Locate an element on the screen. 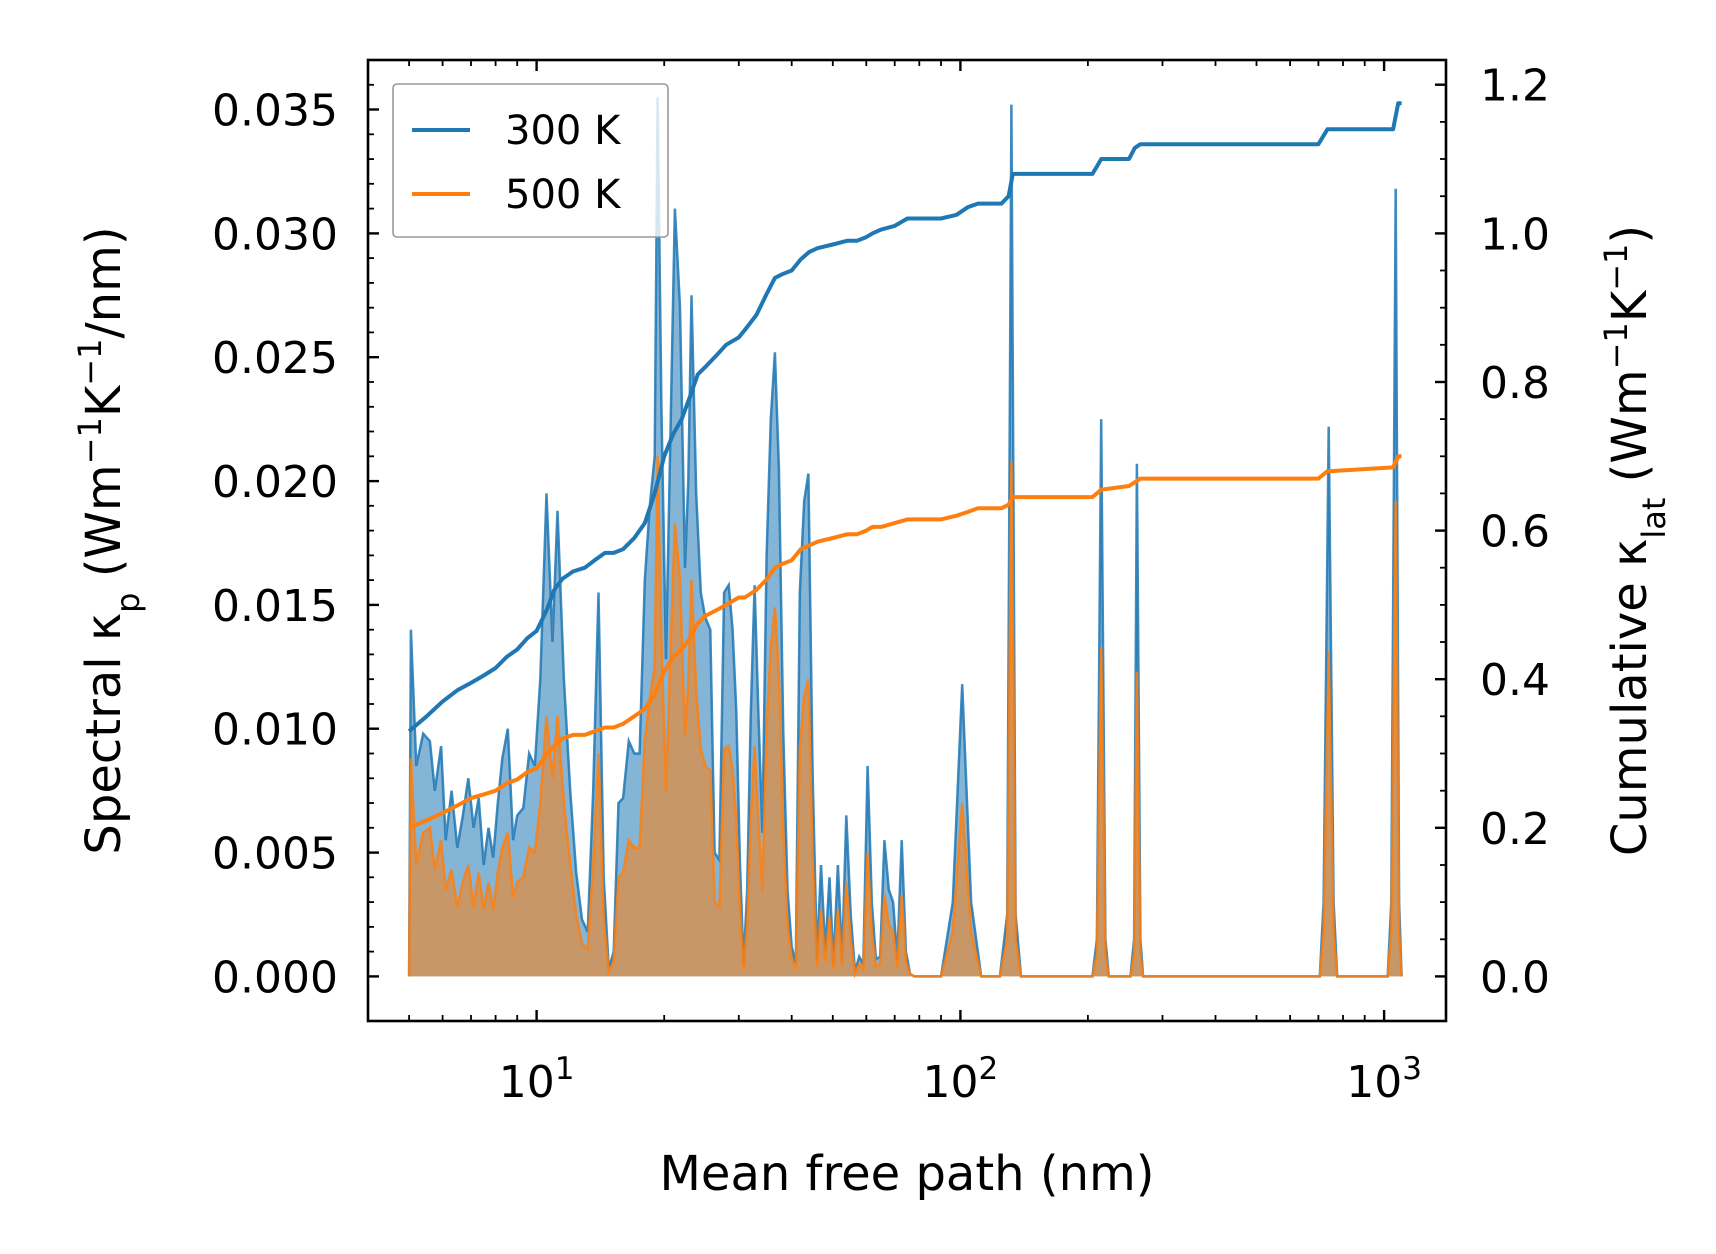 The height and width of the screenshot is (1254, 1716). left-tick-label: 0.000 is located at coordinates (275, 977).